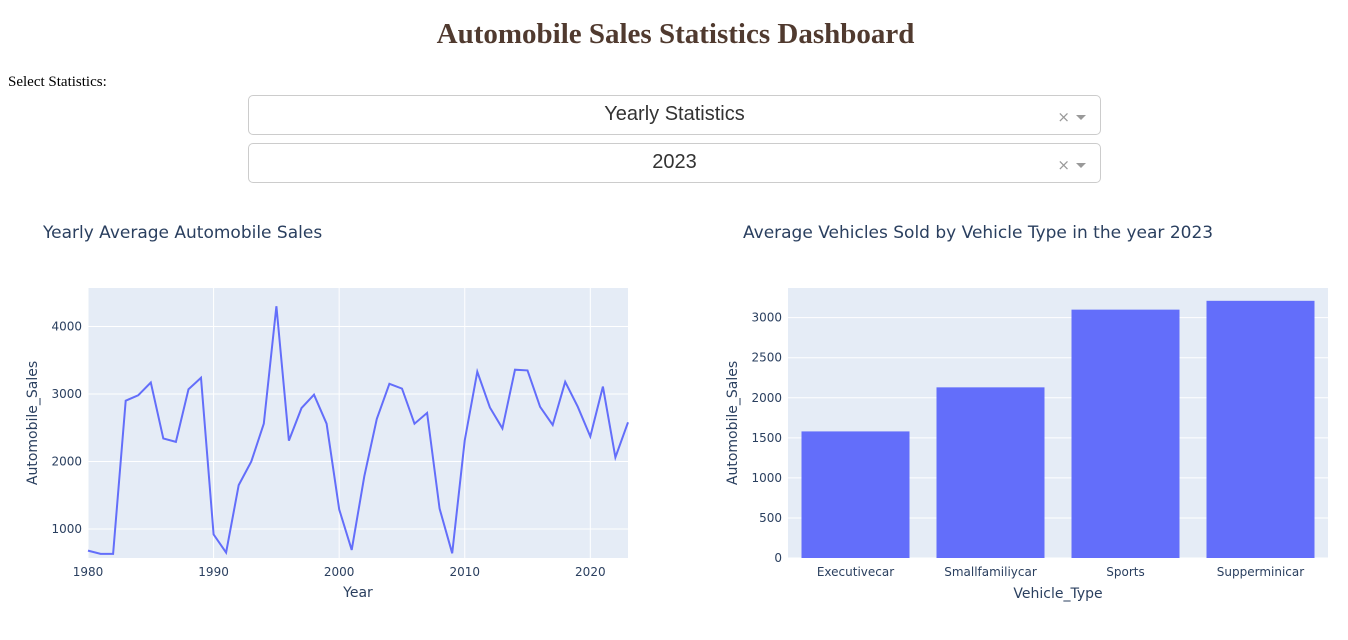 This screenshot has width=1348, height=640. Describe the element at coordinates (590, 572) in the screenshot. I see `x-tick-label: 2020` at that location.